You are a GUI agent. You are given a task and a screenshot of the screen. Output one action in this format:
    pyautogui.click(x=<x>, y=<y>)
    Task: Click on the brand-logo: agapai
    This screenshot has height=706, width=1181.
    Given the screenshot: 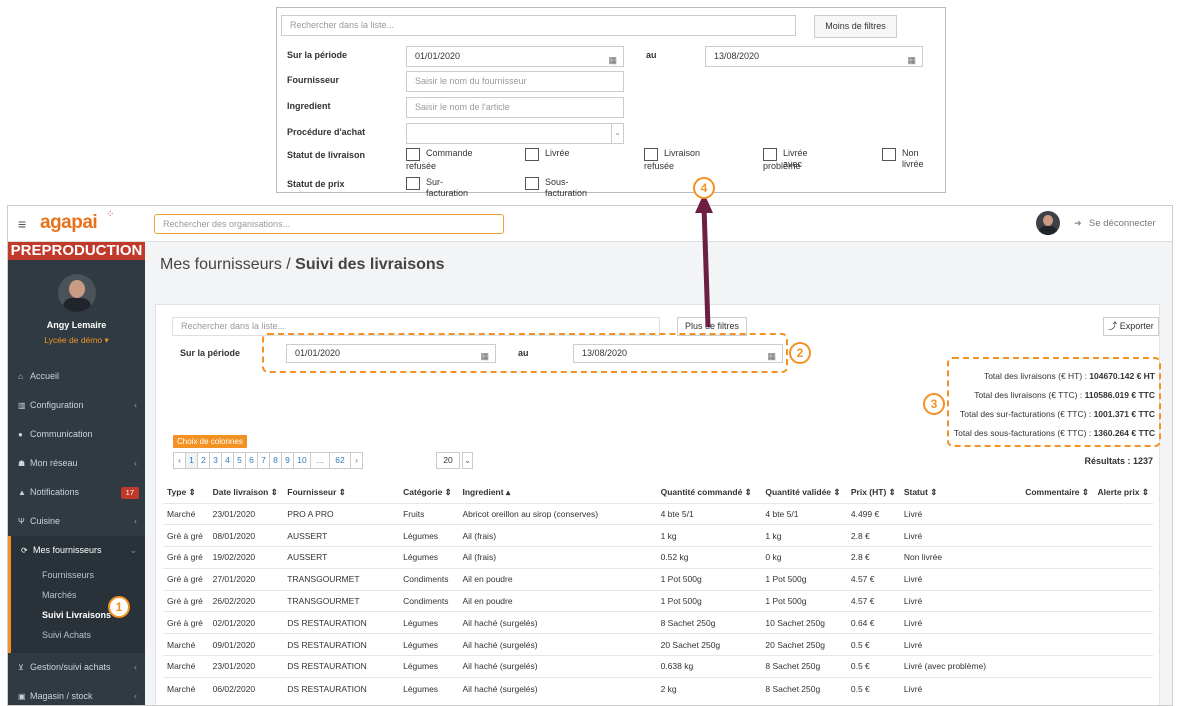 What is the action you would take?
    pyautogui.click(x=69, y=222)
    